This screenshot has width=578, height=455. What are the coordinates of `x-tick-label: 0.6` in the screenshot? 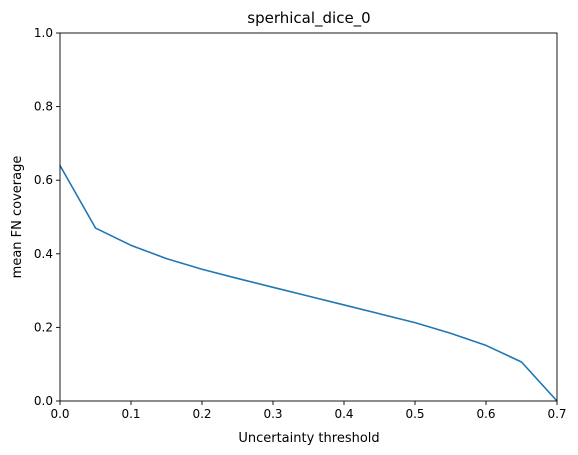 It's located at (485, 414).